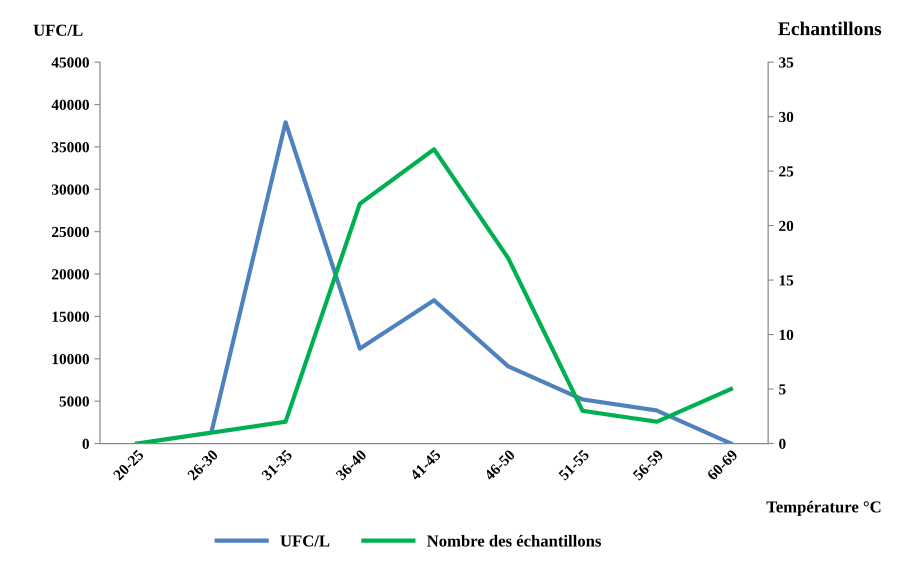 The image size is (909, 565). Describe the element at coordinates (58, 30) in the screenshot. I see `y-axis-title: UFC/L` at that location.